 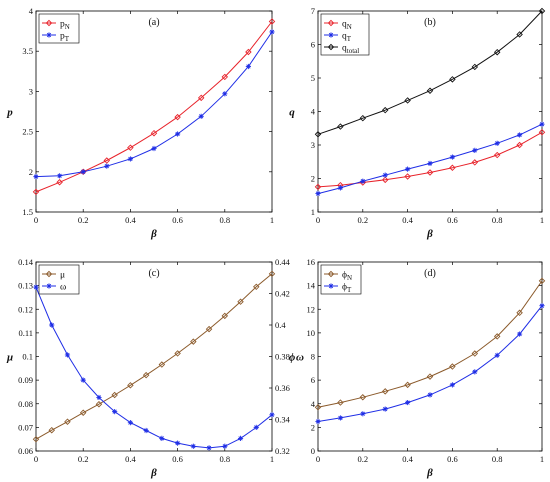 I want to click on y-axis-label: ϕ, so click(x=292, y=358).